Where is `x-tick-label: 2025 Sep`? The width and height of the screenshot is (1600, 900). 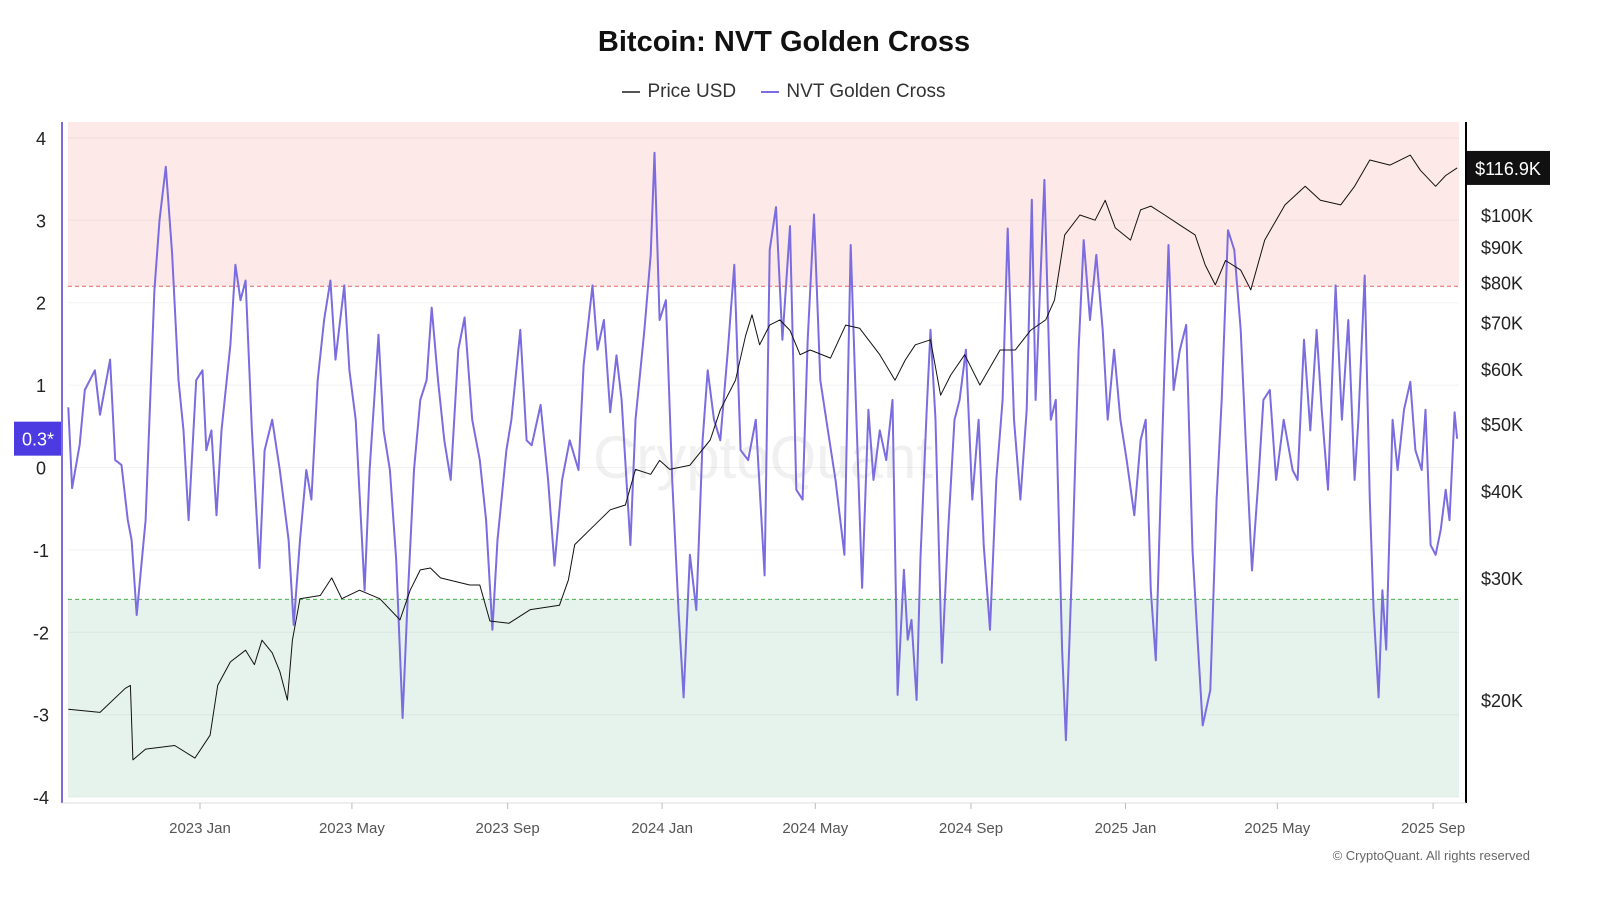
x-tick-label: 2025 Sep is located at coordinates (1433, 828).